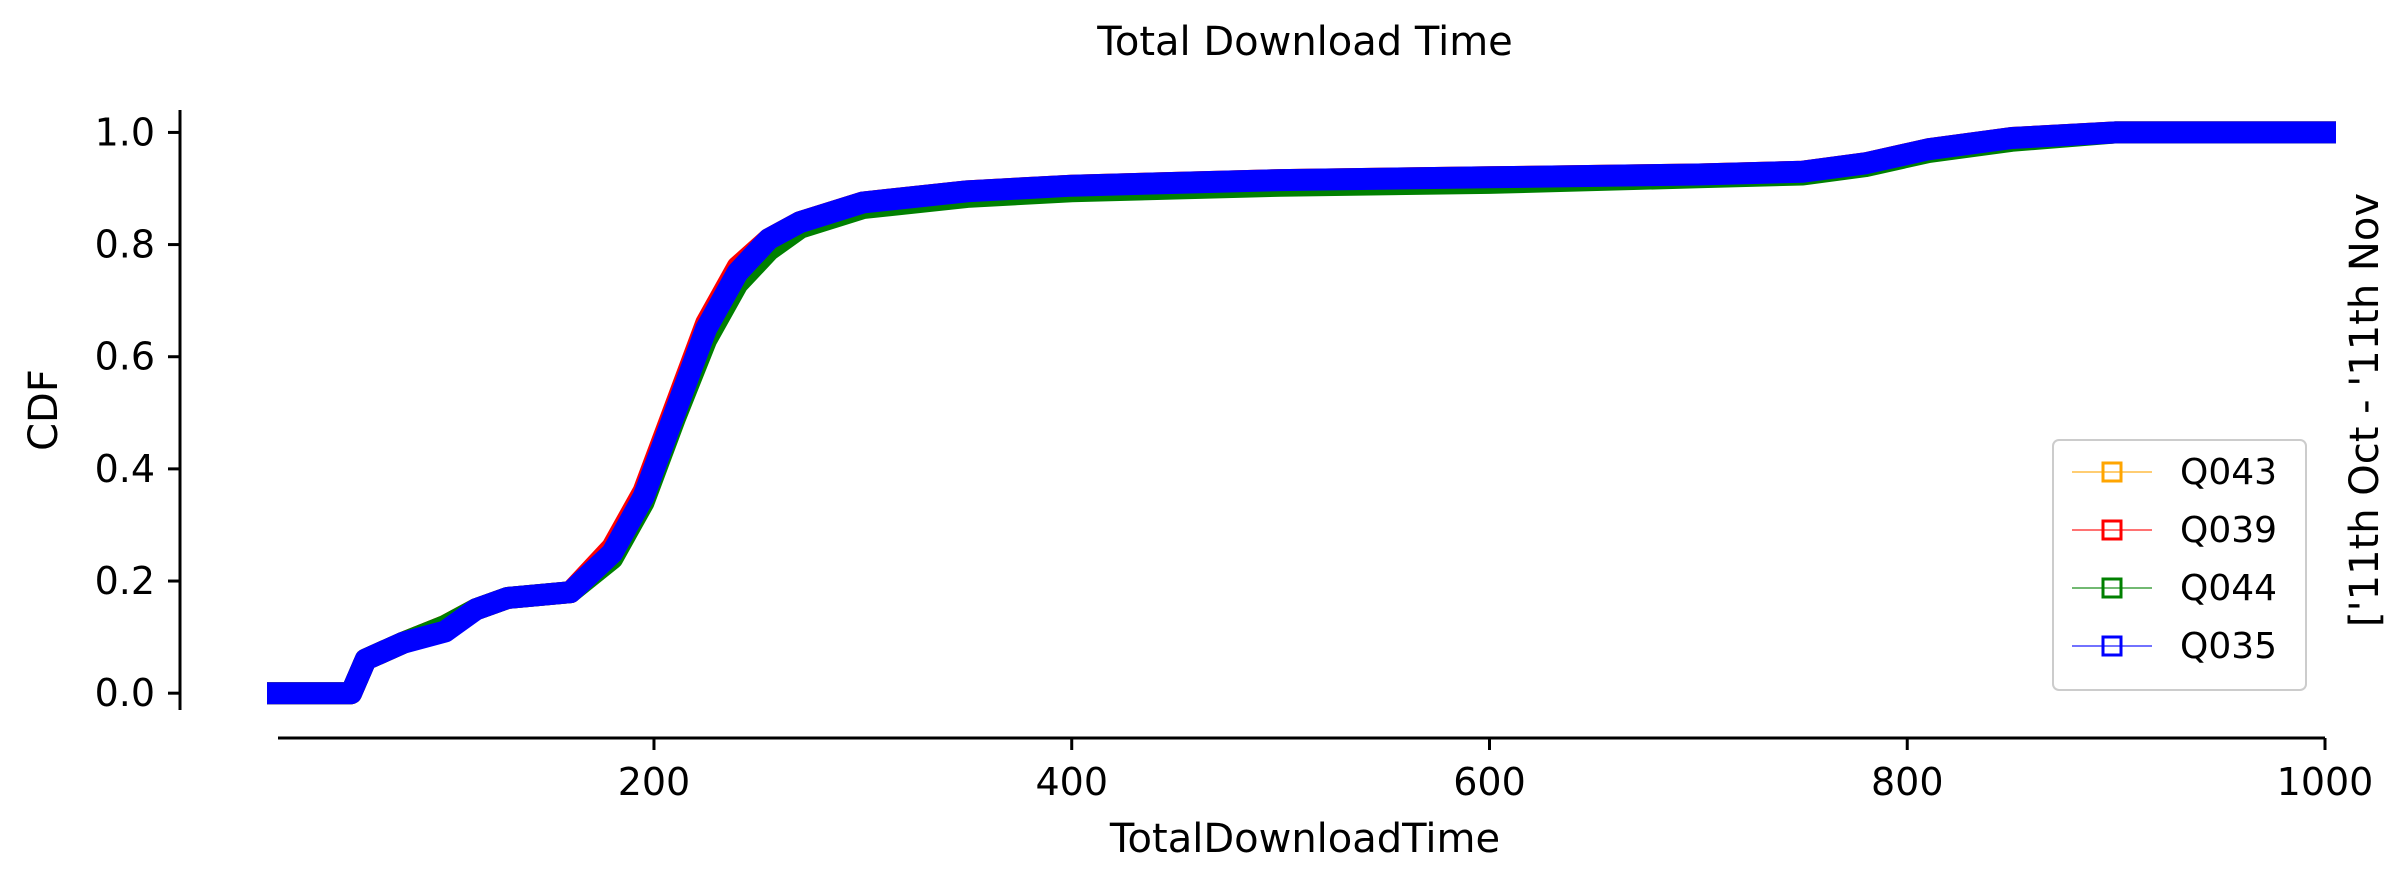 The width and height of the screenshot is (2400, 886). What do you see at coordinates (125, 581) in the screenshot?
I see `y-tick-label: 0.2` at bounding box center [125, 581].